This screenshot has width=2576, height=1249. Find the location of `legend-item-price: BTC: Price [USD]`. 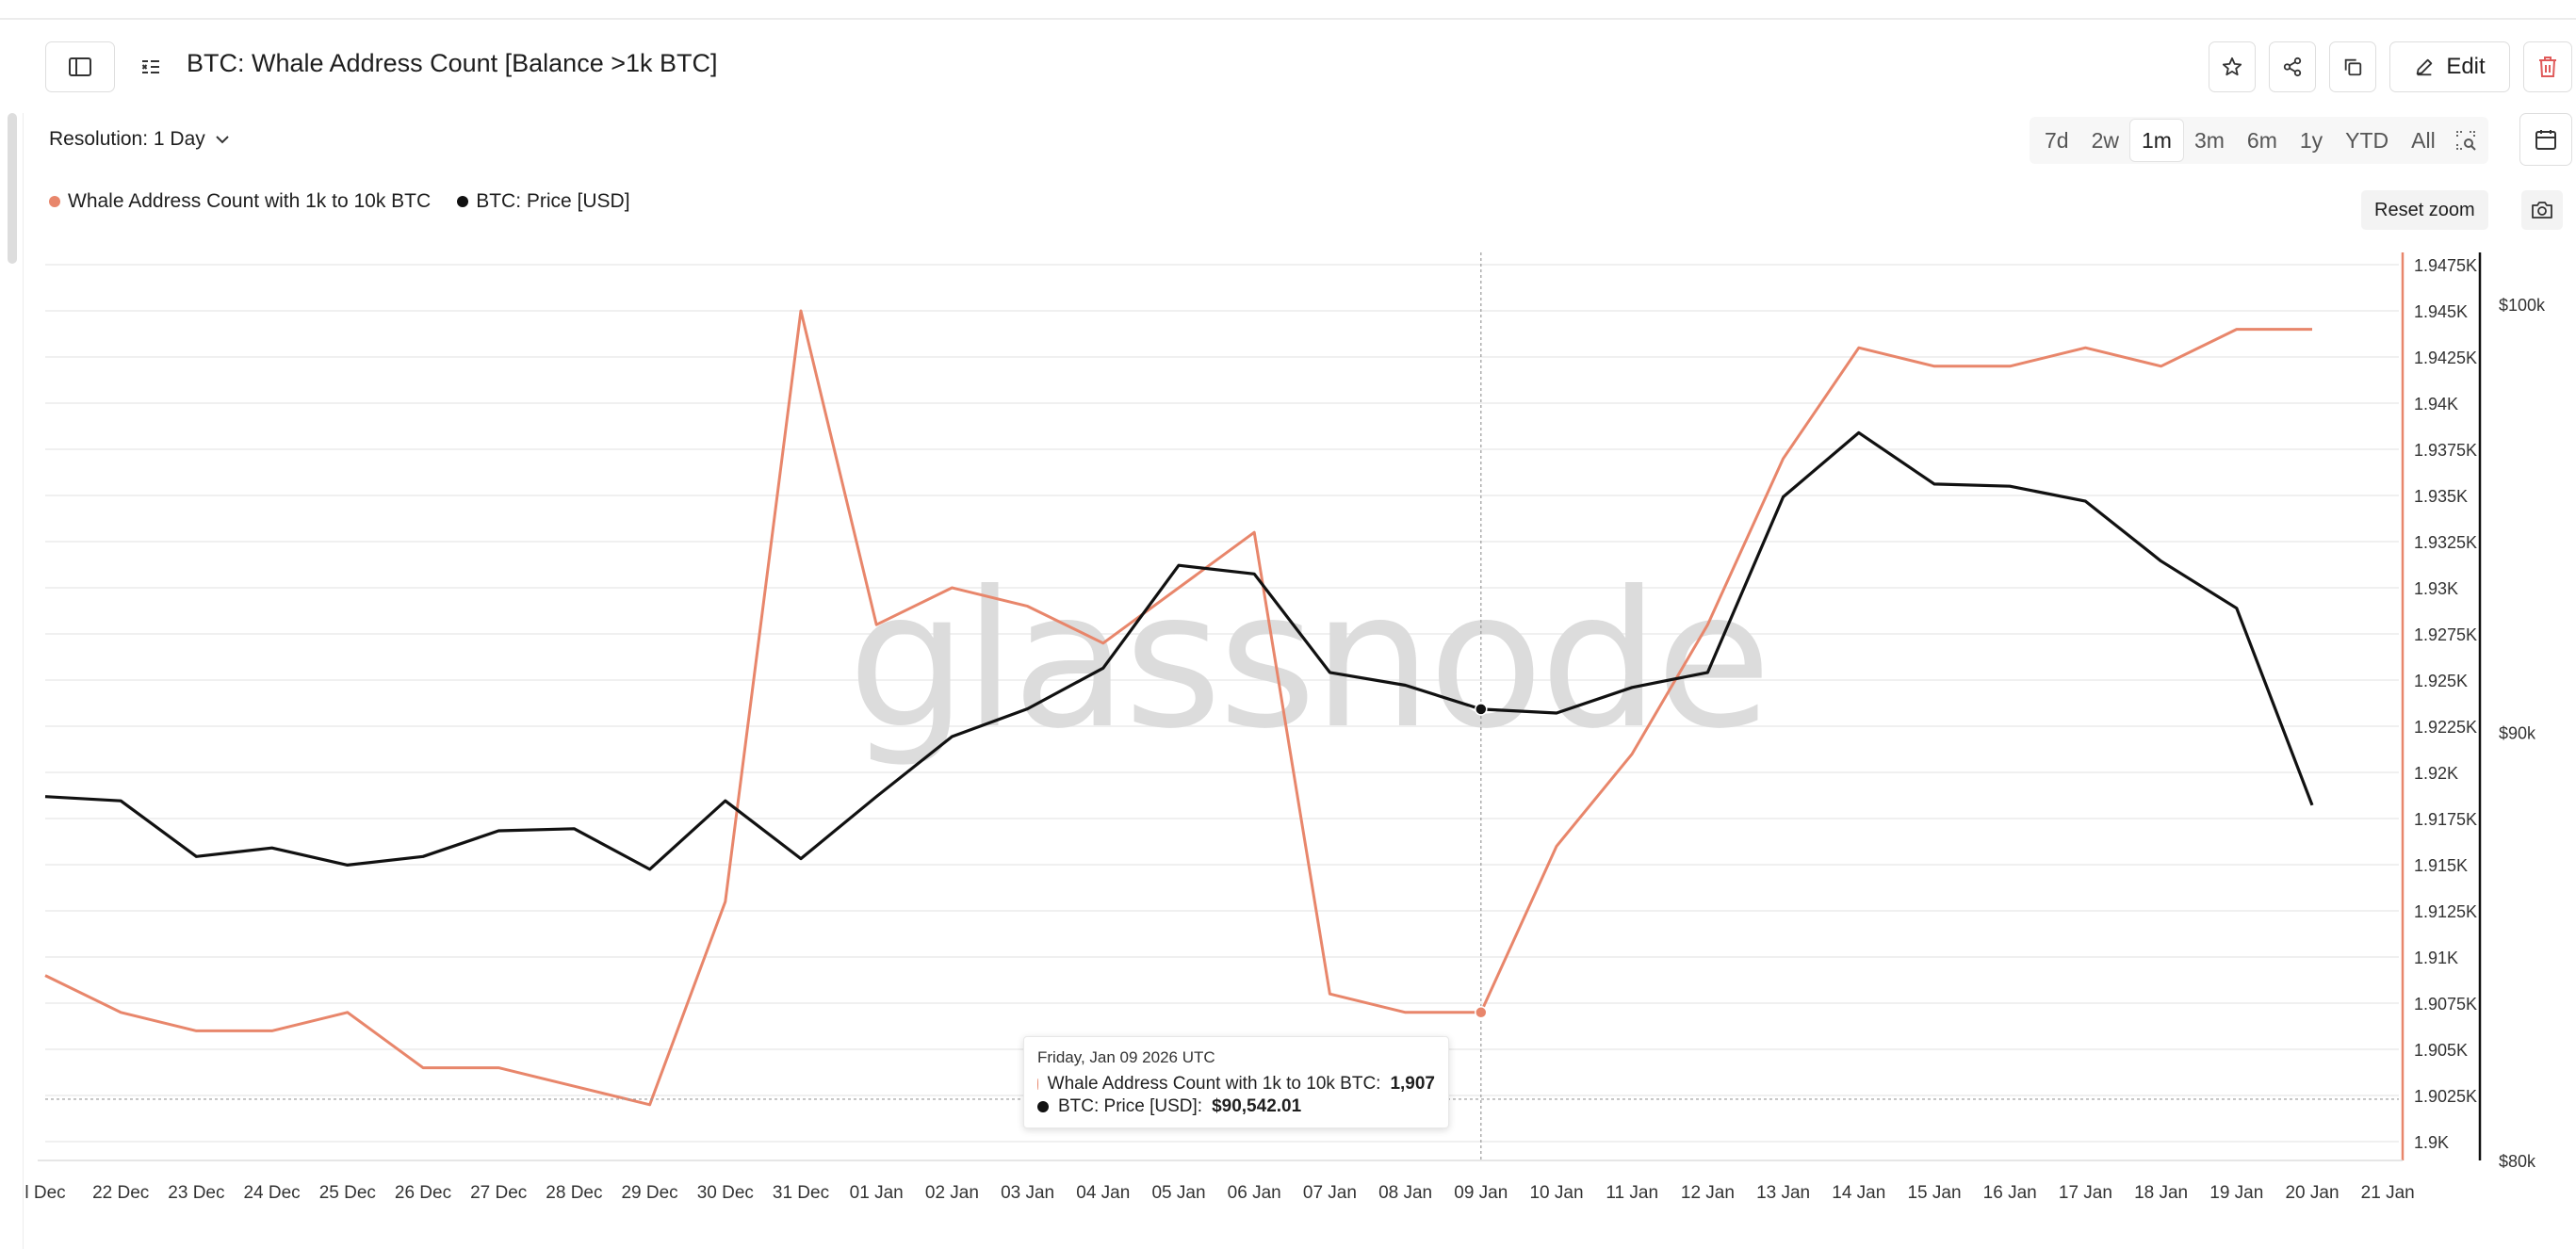

legend-item-price: BTC: Price [USD] is located at coordinates (543, 201).